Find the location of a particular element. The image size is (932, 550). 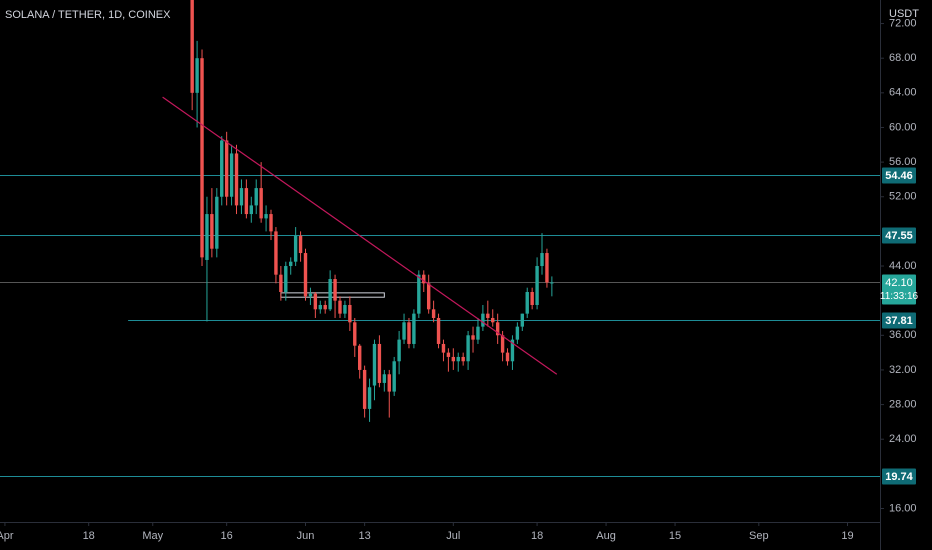

level-label: 47.55 is located at coordinates (899, 236).